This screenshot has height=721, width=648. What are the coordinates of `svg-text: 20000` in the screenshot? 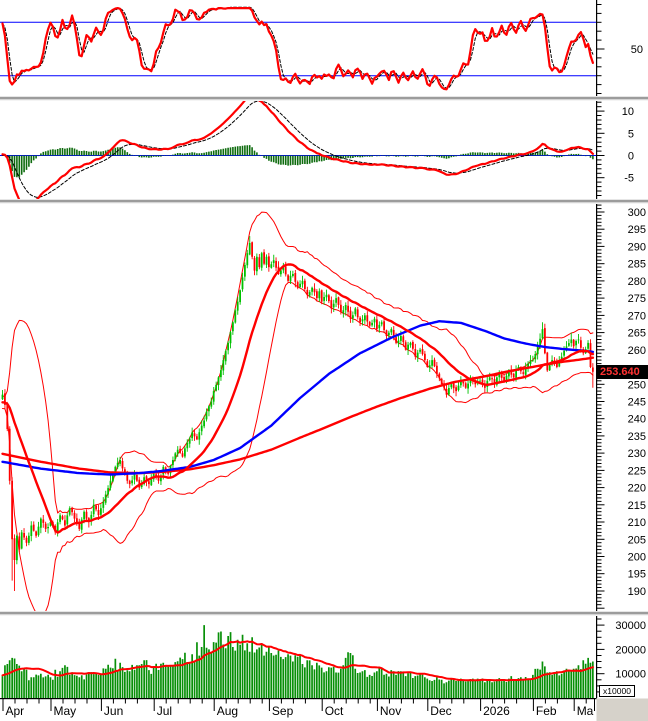 It's located at (630, 650).